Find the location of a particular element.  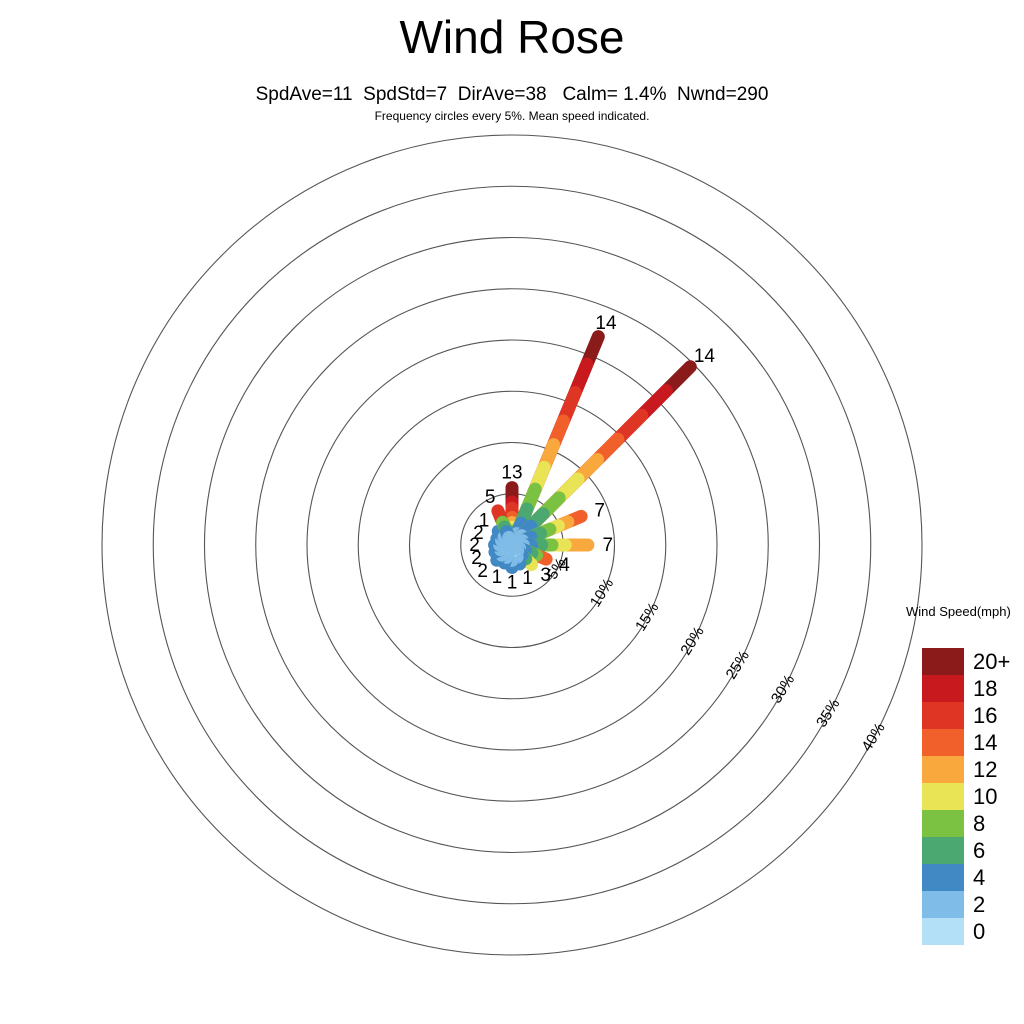

legend-label: 12 is located at coordinates (985, 769).